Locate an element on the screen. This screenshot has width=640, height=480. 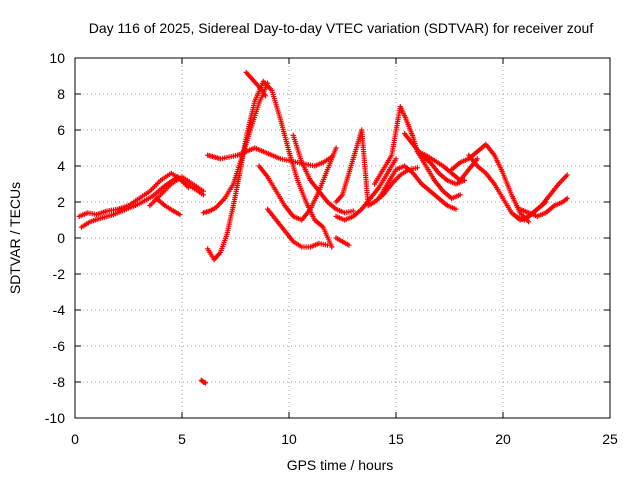
series-sat-i is located at coordinates (297, 184).